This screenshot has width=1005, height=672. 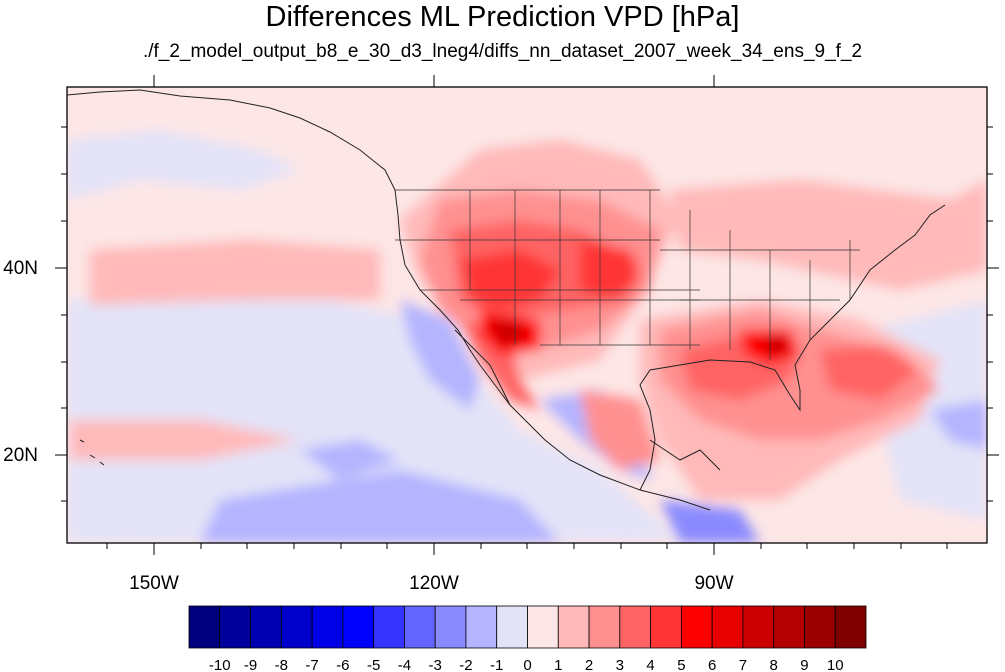 I want to click on colorbar-tick-label: 6, so click(x=712, y=664).